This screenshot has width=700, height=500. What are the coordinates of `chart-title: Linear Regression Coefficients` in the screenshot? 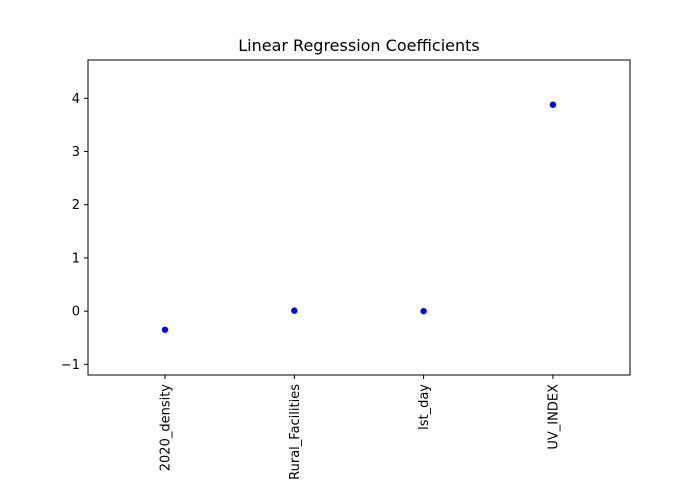 It's located at (359, 45).